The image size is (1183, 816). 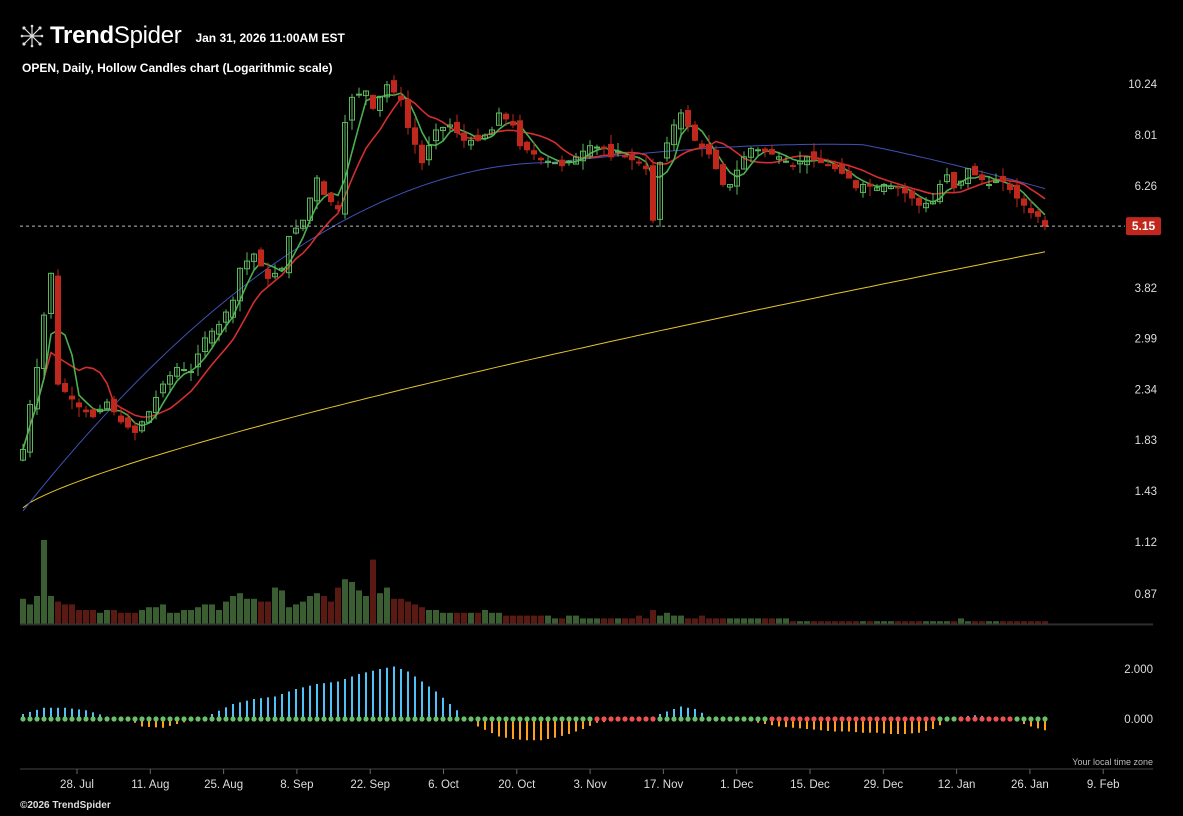 I want to click on x-tick-label: 8. Sep, so click(x=296, y=785).